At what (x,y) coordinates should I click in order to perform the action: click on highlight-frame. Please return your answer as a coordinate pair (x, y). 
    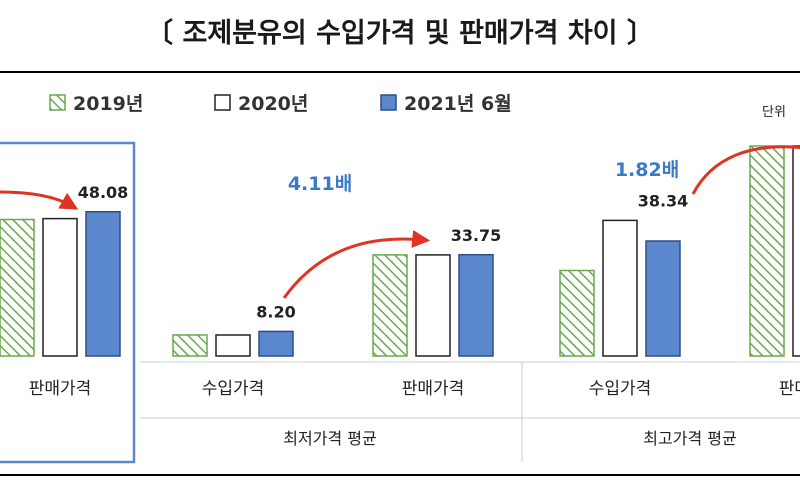
    Looking at the image, I should click on (68, 302).